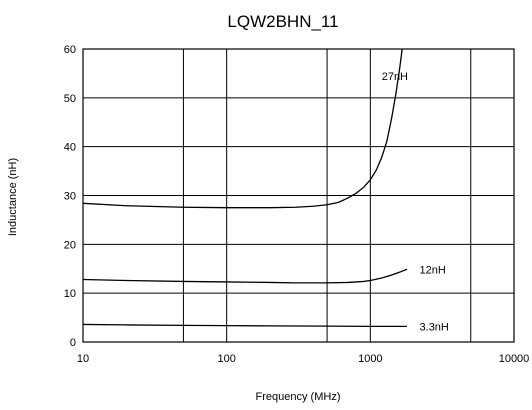 The image size is (532, 410). I want to click on y-tick-label: 30, so click(70, 197).